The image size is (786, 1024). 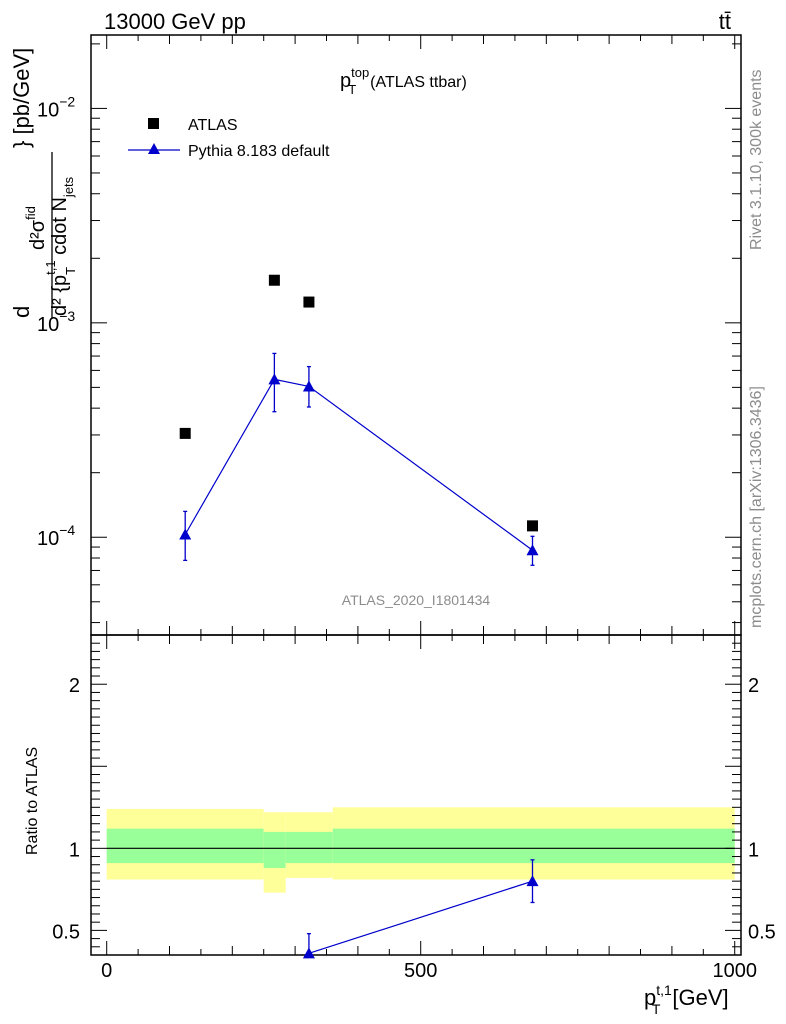 What do you see at coordinates (74, 850) in the screenshot?
I see `ratio-ytick-label-left: 1` at bounding box center [74, 850].